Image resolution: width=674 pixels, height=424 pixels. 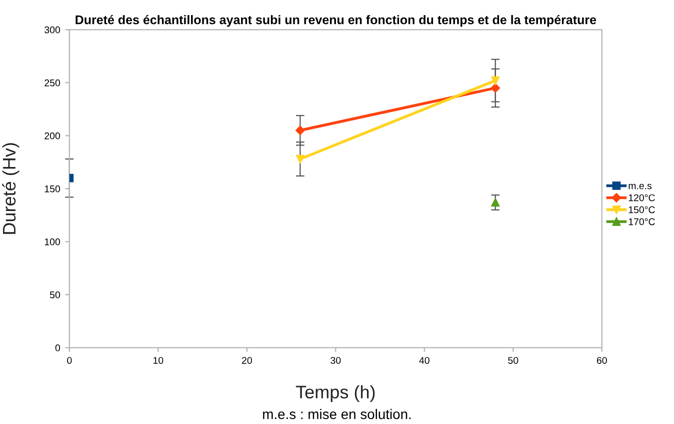 What do you see at coordinates (641, 198) in the screenshot?
I see `legend-label: 120°C` at bounding box center [641, 198].